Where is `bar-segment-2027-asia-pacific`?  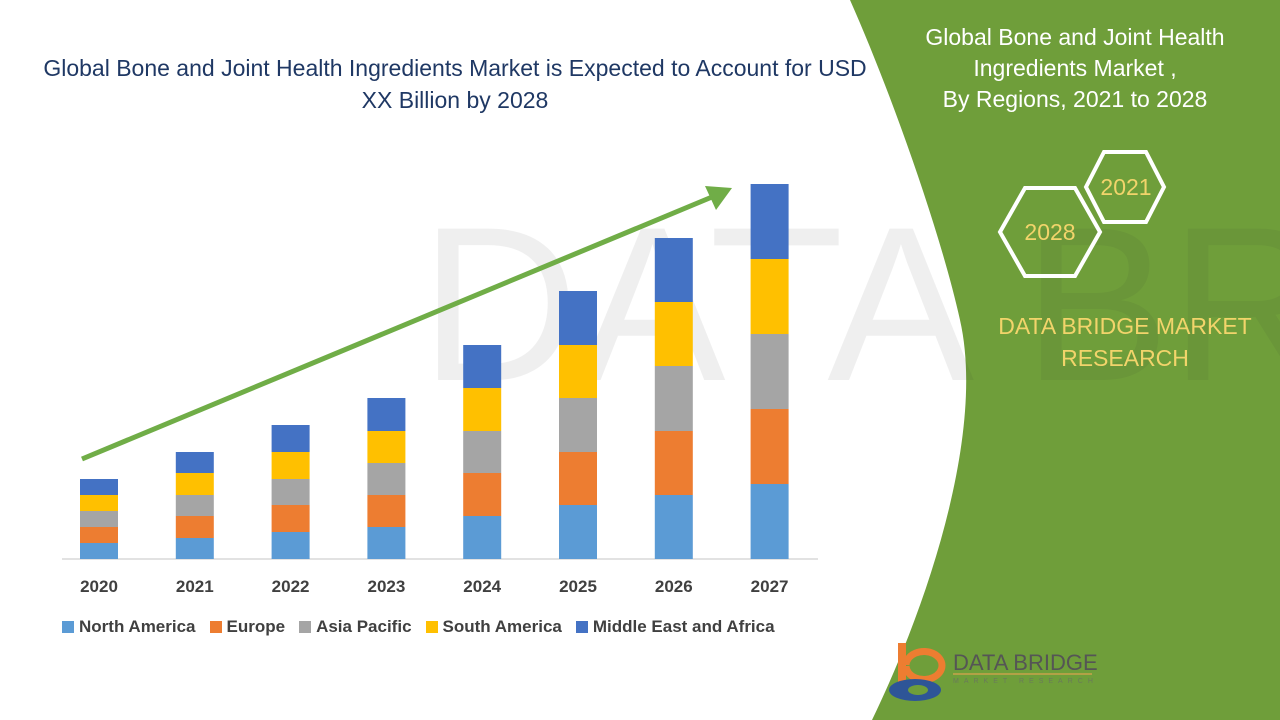
bar-segment-2027-asia-pacific is located at coordinates (769, 371).